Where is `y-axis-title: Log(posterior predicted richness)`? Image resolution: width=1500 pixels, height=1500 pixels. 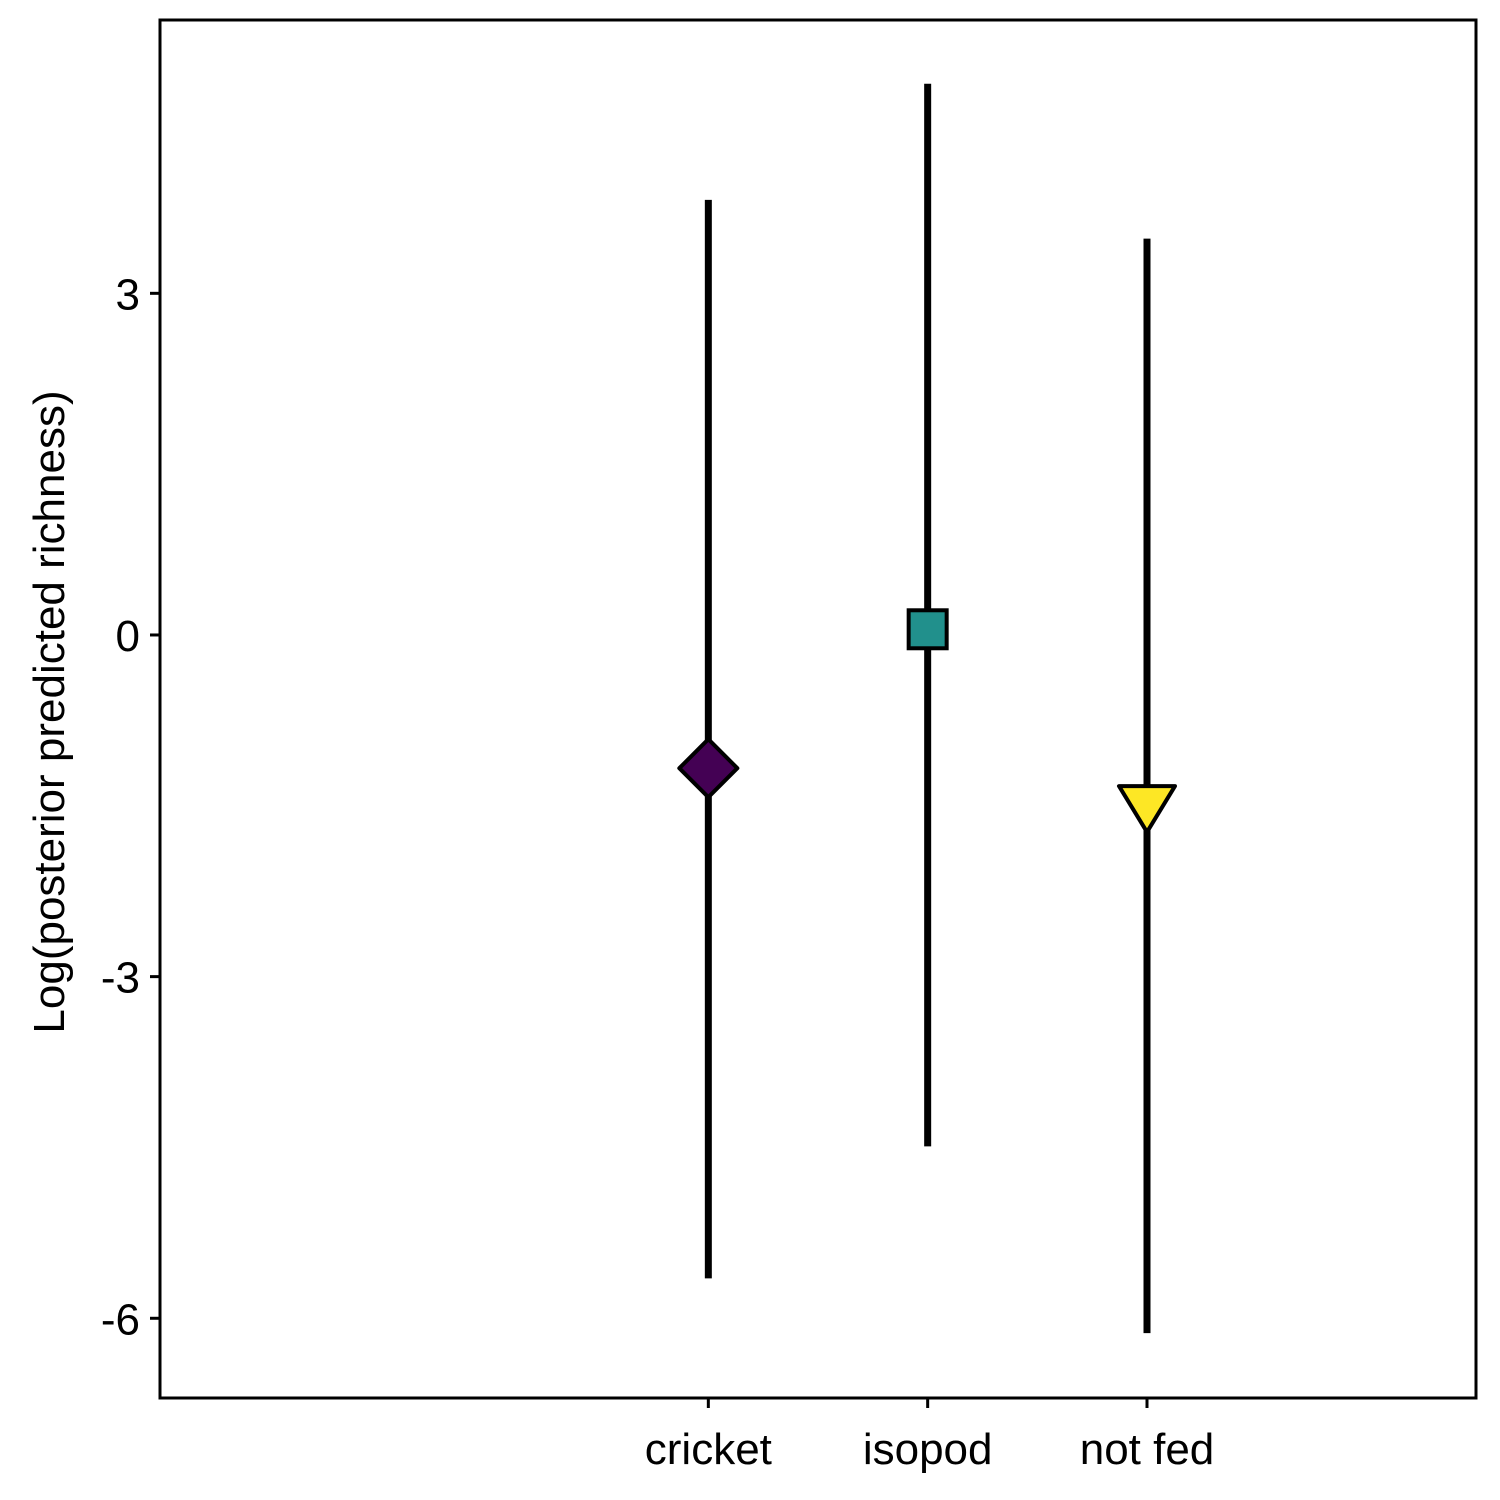
y-axis-title: Log(posterior predicted richness) is located at coordinates (49, 711).